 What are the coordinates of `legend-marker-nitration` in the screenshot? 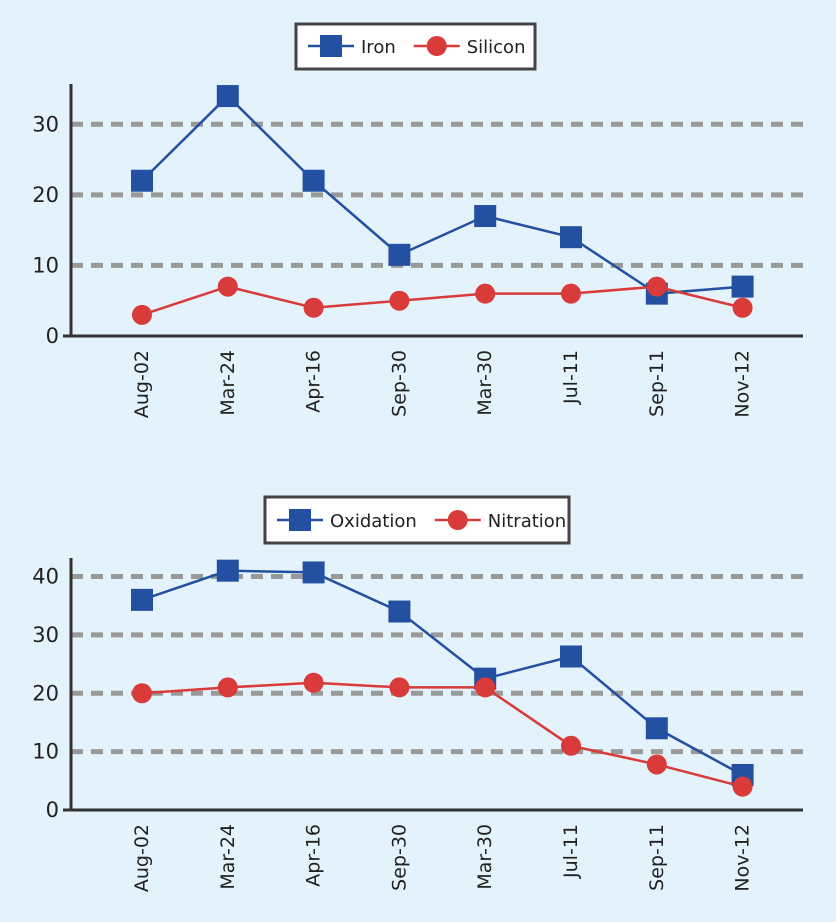 It's located at (457, 520).